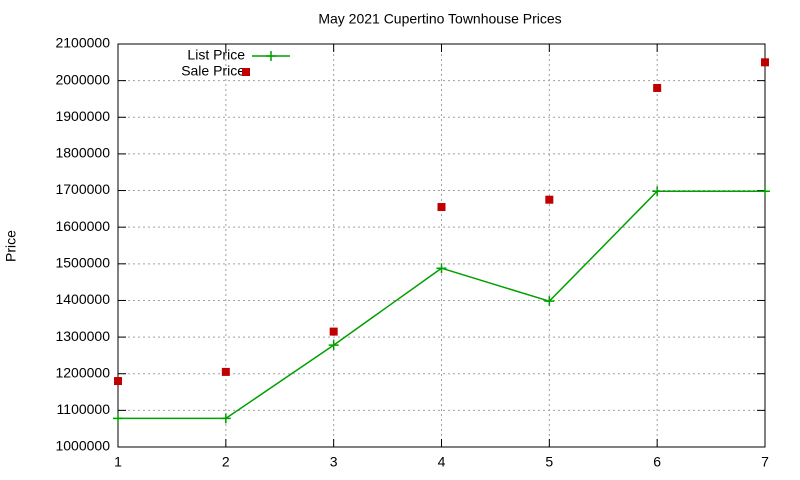 Image resolution: width=800 pixels, height=480 pixels. I want to click on y-tick-label: 1200000, so click(82, 372).